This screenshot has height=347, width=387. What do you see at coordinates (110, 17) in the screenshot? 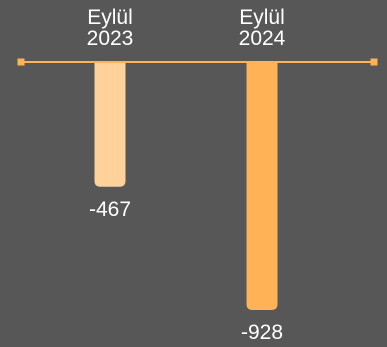
I see `category-label-1-line-1: Eylül` at bounding box center [110, 17].